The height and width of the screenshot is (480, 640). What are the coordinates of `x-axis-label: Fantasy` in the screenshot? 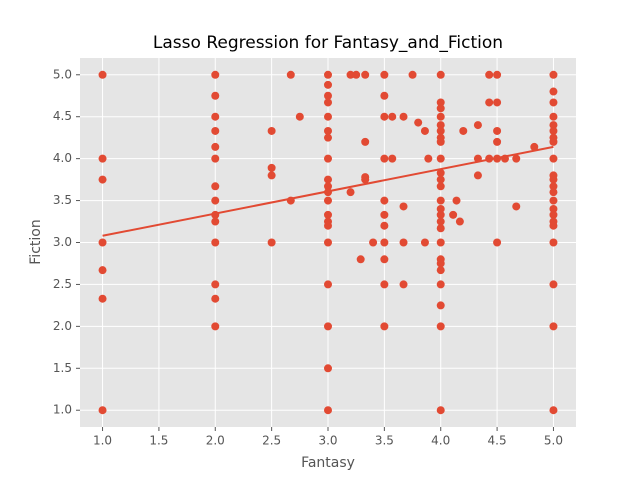 It's located at (328, 463).